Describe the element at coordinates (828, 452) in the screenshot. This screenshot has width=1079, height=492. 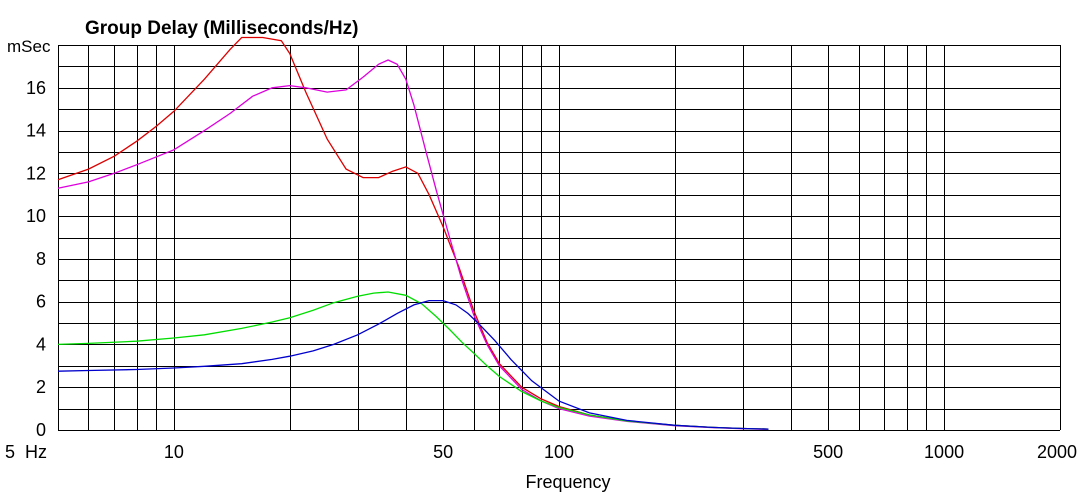
I see `x-tick-label: 500` at that location.